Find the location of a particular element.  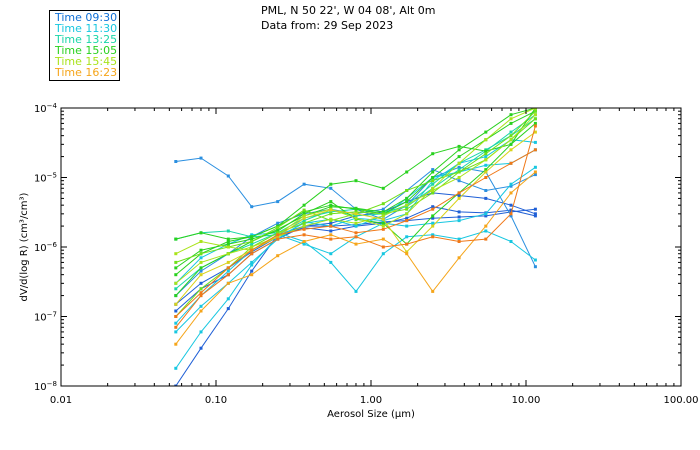

legend-item-1545: Time 15:45 is located at coordinates (86, 61).